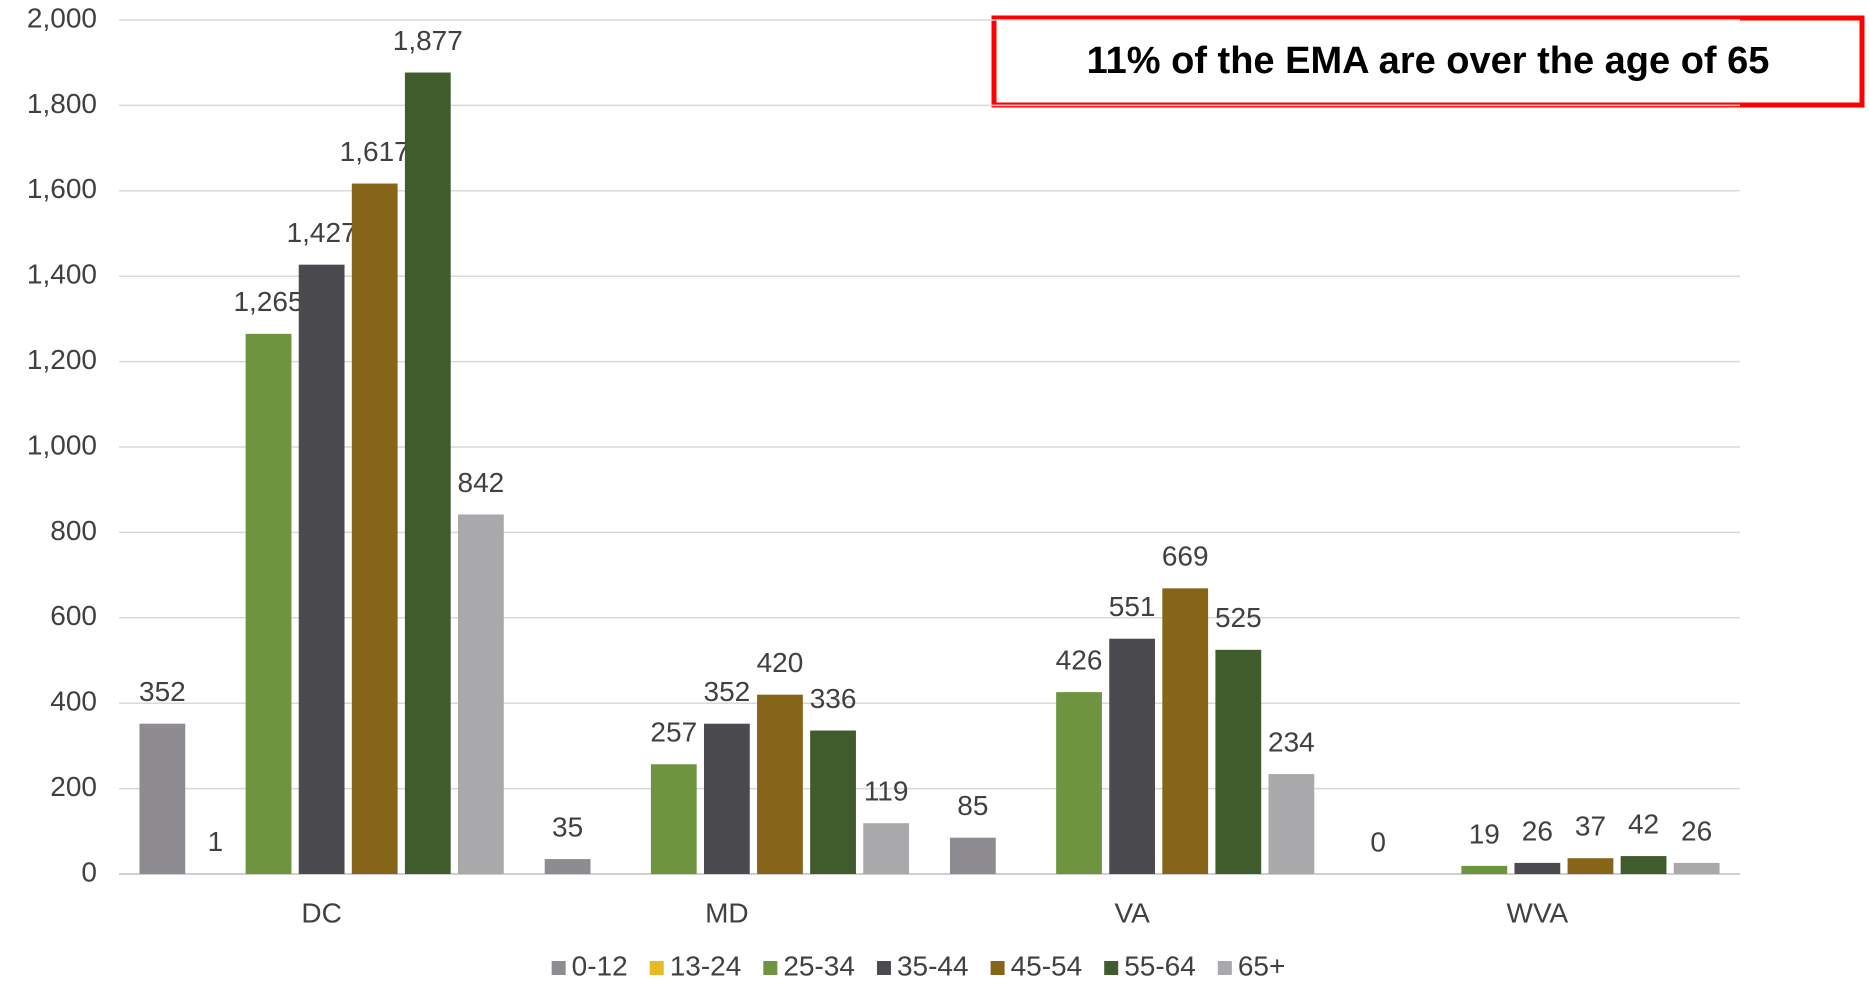 The width and height of the screenshot is (1869, 987). I want to click on legend-label: 65+, so click(1262, 965).